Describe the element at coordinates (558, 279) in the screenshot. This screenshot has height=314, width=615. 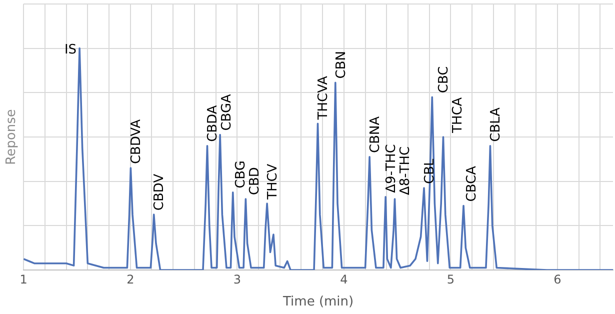
I see `x-tick-label: 6` at that location.